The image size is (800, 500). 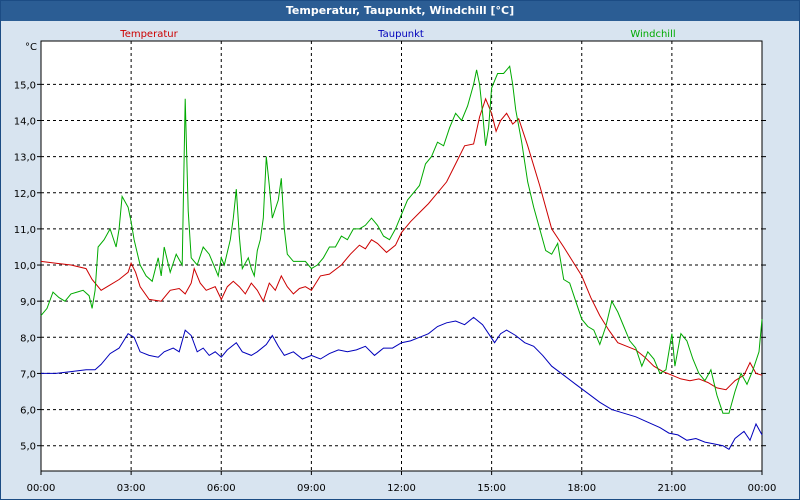 What do you see at coordinates (401, 488) in the screenshot?
I see `x-tick-time-label: 12:00` at bounding box center [401, 488].